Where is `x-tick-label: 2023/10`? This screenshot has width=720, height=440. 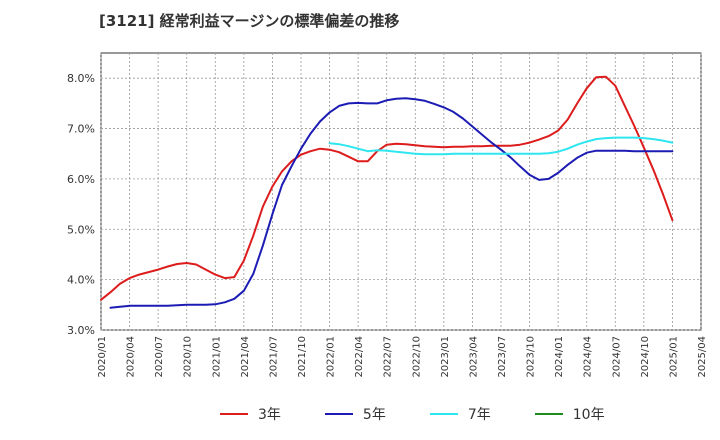
x-tick-label: 2023/10 is located at coordinates (531, 357).